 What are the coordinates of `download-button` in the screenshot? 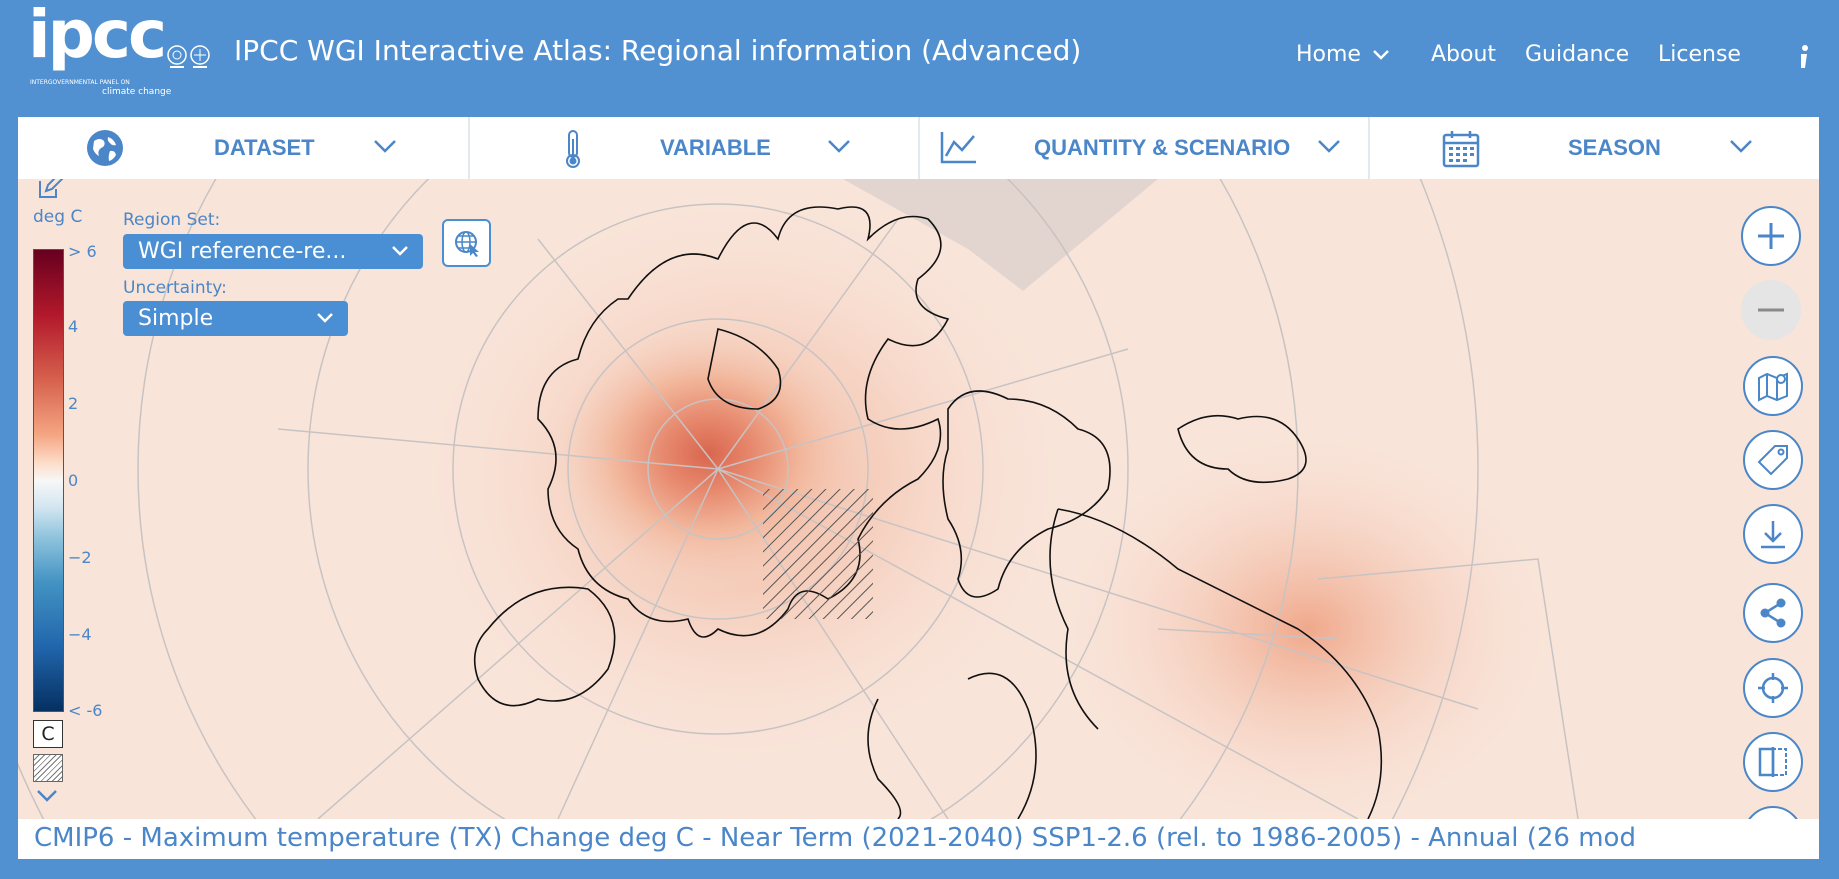 It's located at (1773, 534).